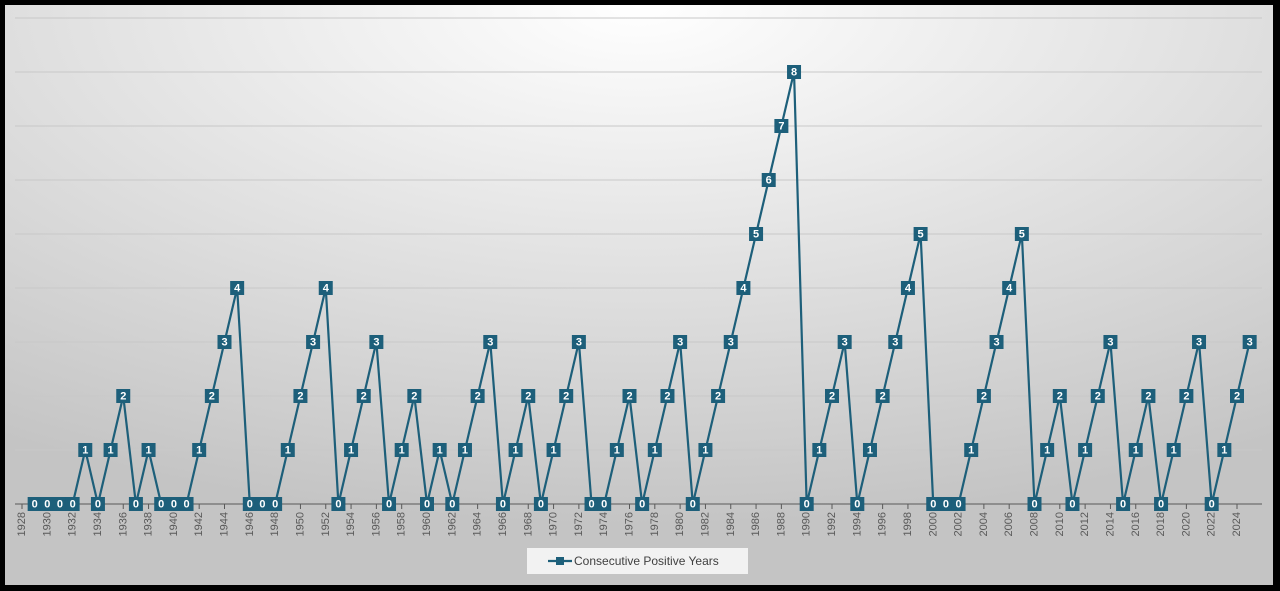  Describe the element at coordinates (47, 524) in the screenshot. I see `x-tick-label: 1930` at that location.